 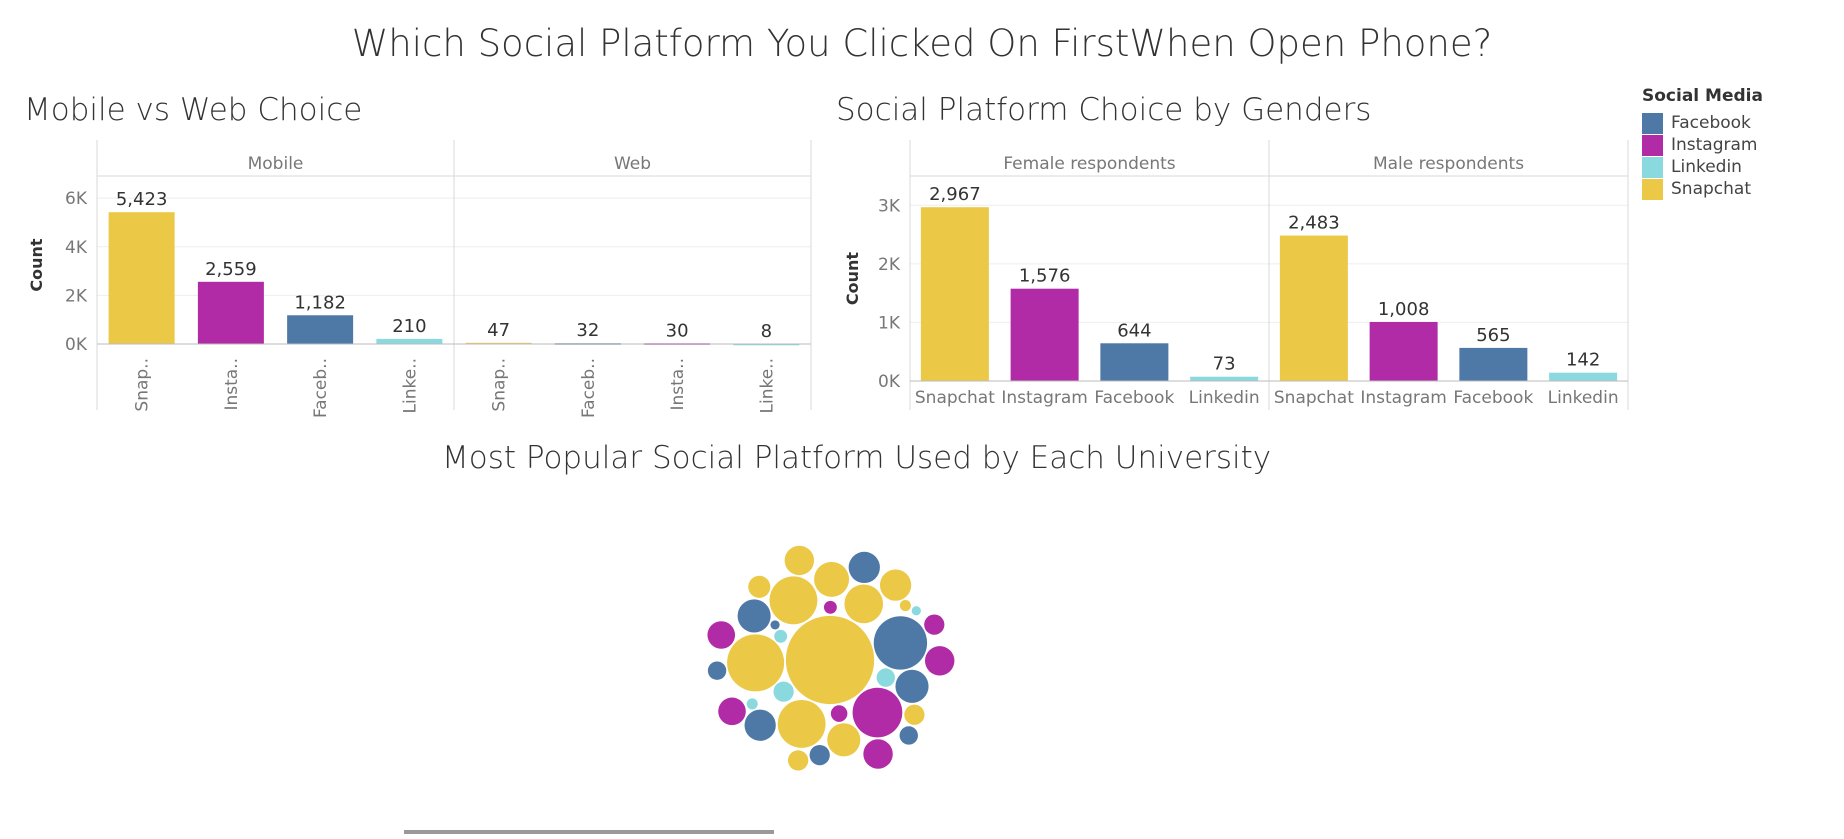 I want to click on legend-item-snapchat: Snapchat, so click(x=1702, y=189).